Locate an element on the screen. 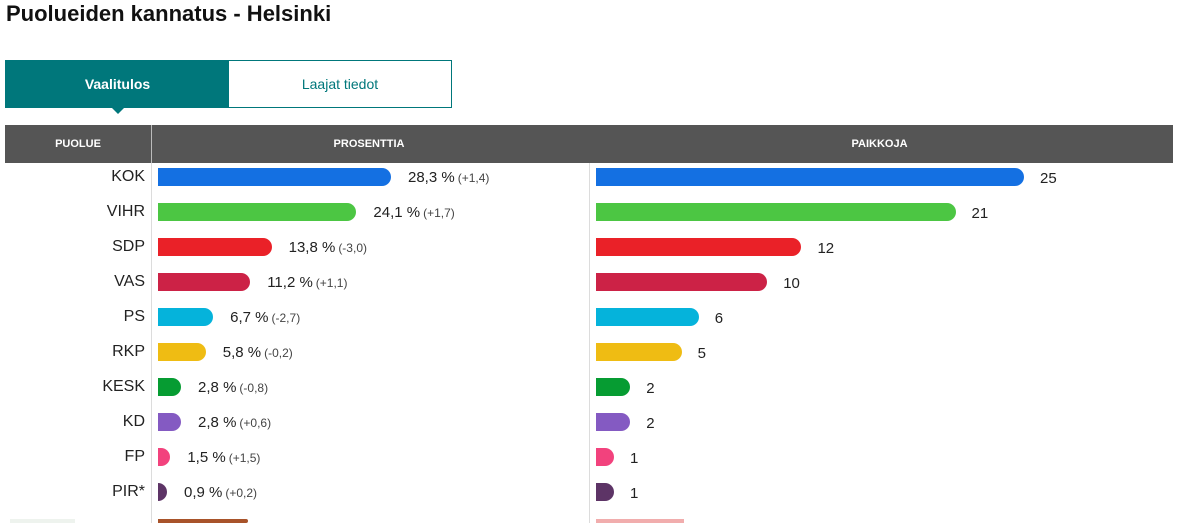 This screenshot has width=1191, height=523. percent-value-label: 6,7 % (-2,7) is located at coordinates (265, 317).